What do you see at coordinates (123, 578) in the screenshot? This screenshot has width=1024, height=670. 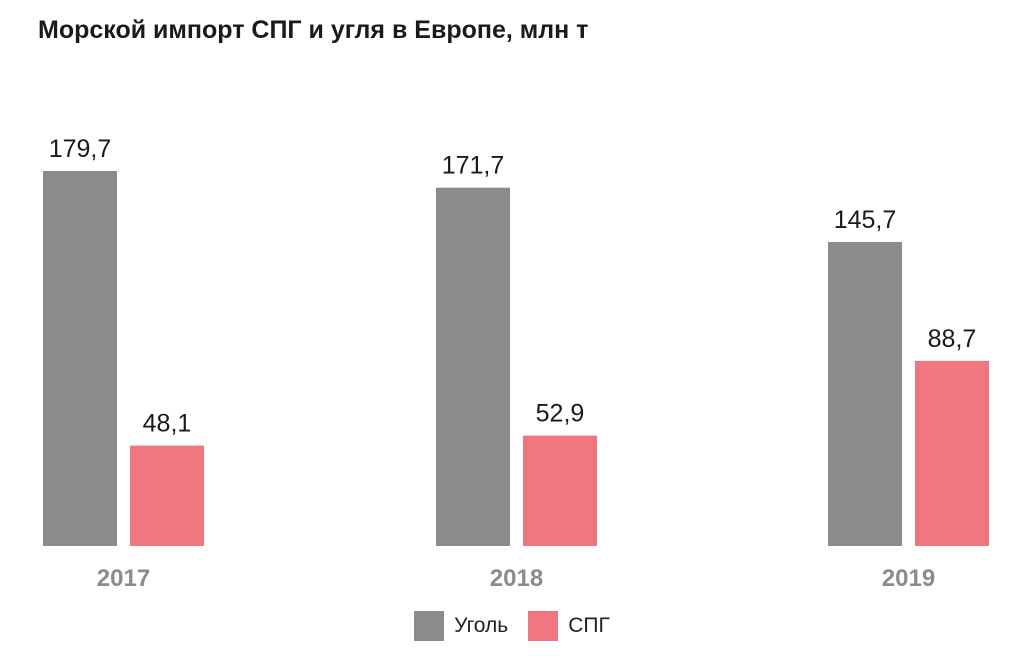 I see `x-tick-label-2017: 2017` at bounding box center [123, 578].